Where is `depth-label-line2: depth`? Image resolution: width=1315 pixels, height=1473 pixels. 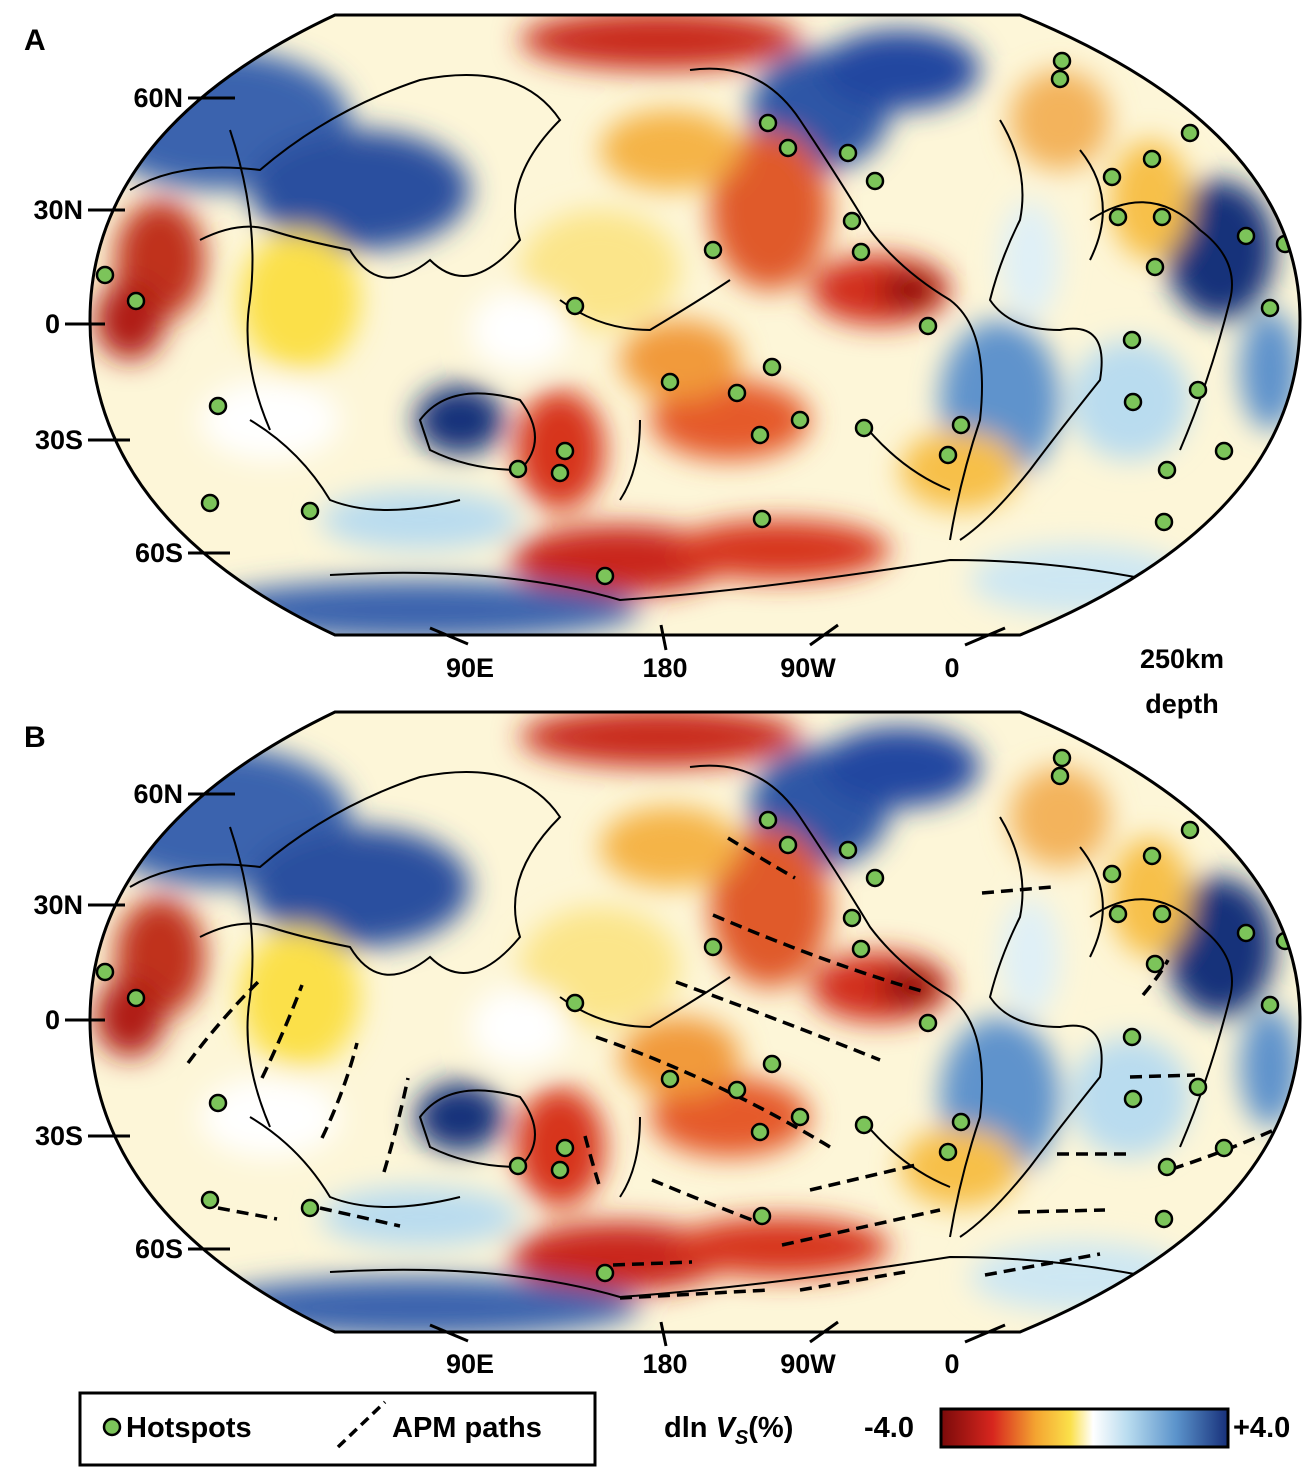
depth-label-line2: depth is located at coordinates (1182, 704).